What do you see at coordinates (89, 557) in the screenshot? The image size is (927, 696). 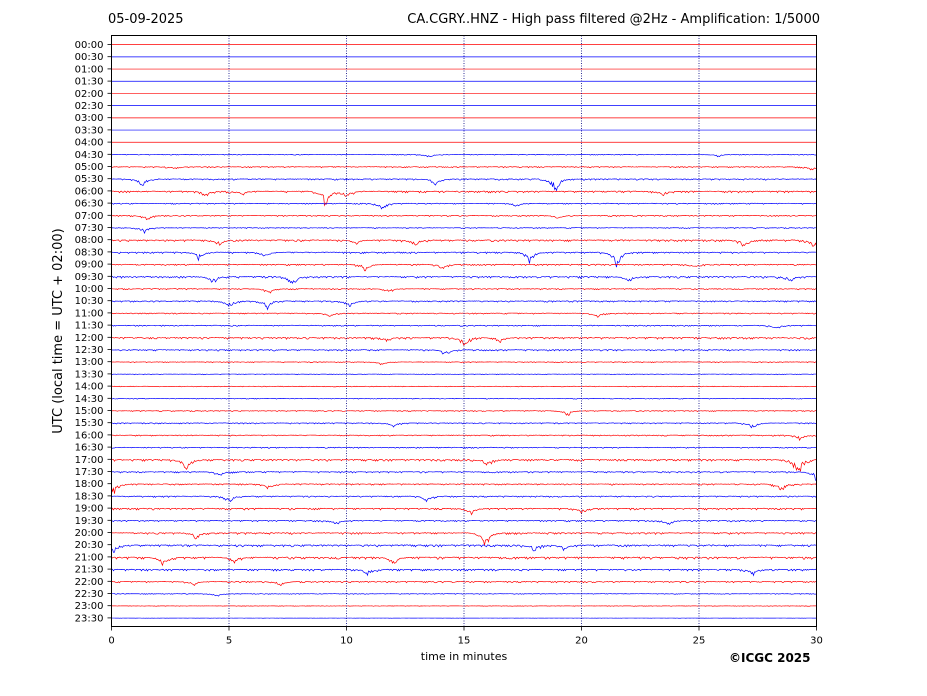 I see `y-tick-label: 21:00` at bounding box center [89, 557].